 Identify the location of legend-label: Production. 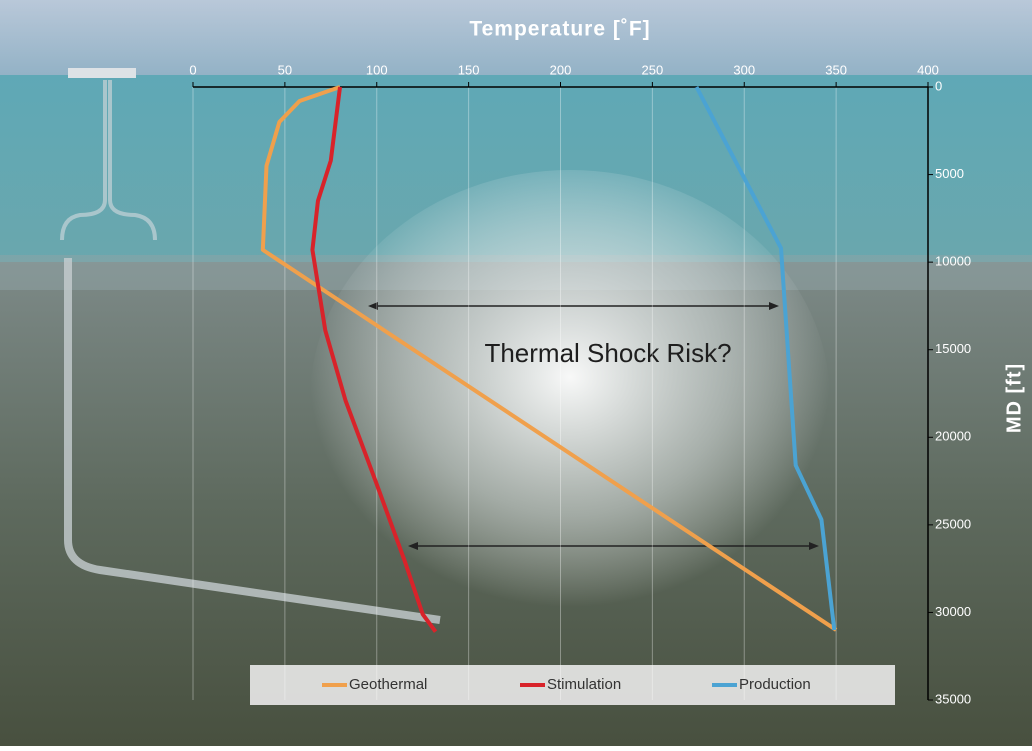
(775, 684).